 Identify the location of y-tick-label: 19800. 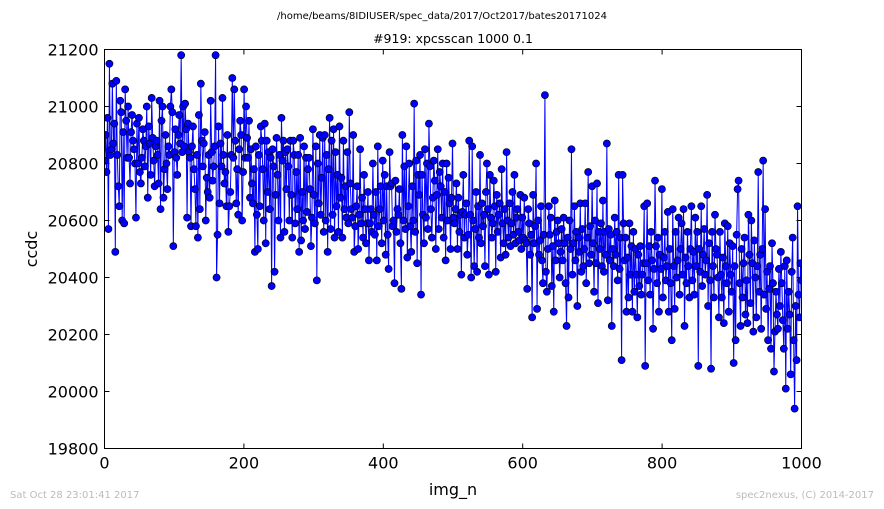
(73, 449).